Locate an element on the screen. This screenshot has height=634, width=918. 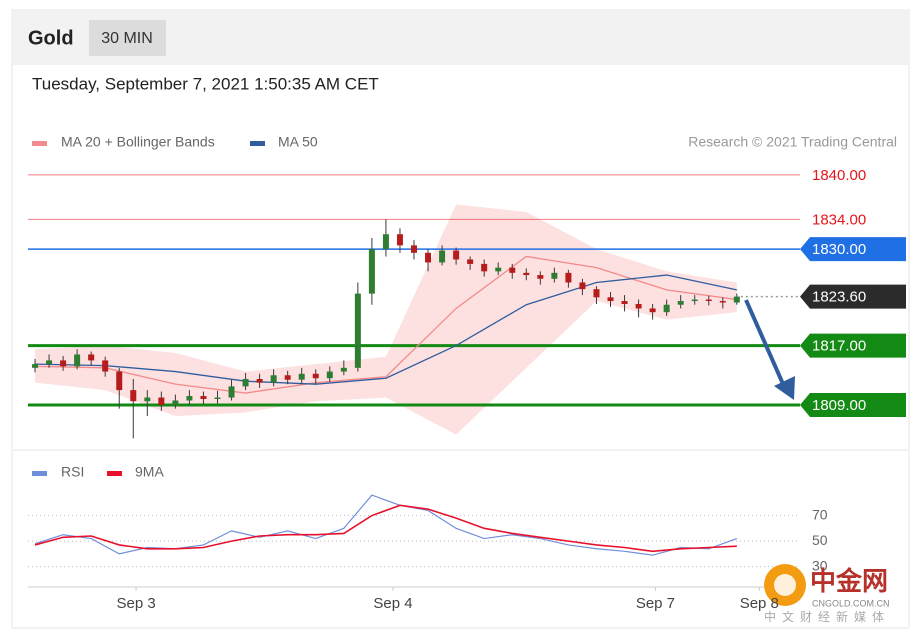
legend-label: 9MA is located at coordinates (149, 472).